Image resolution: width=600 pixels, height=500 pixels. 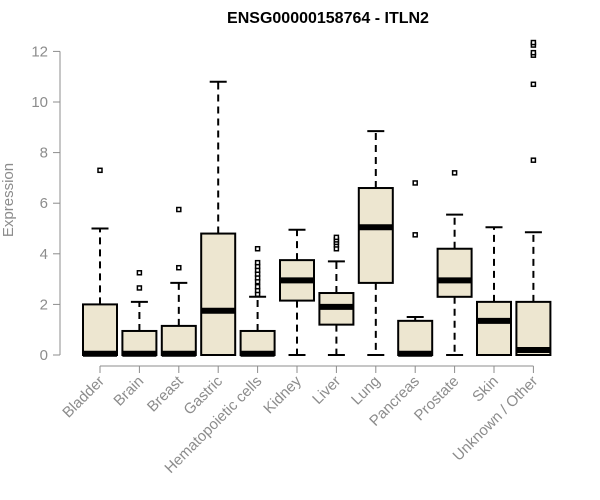 I want to click on box-skin, so click(x=494, y=291).